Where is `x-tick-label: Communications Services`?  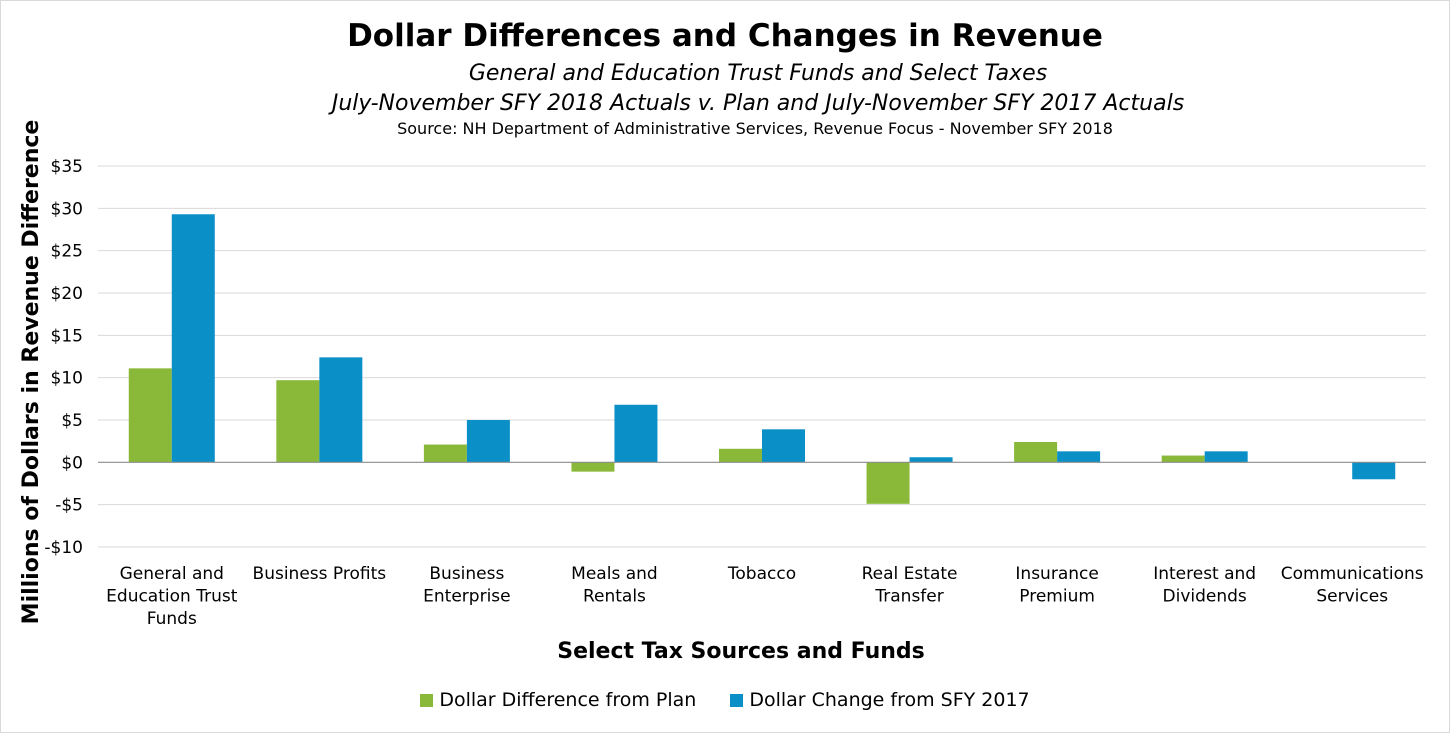 x-tick-label: Communications Services is located at coordinates (1352, 585).